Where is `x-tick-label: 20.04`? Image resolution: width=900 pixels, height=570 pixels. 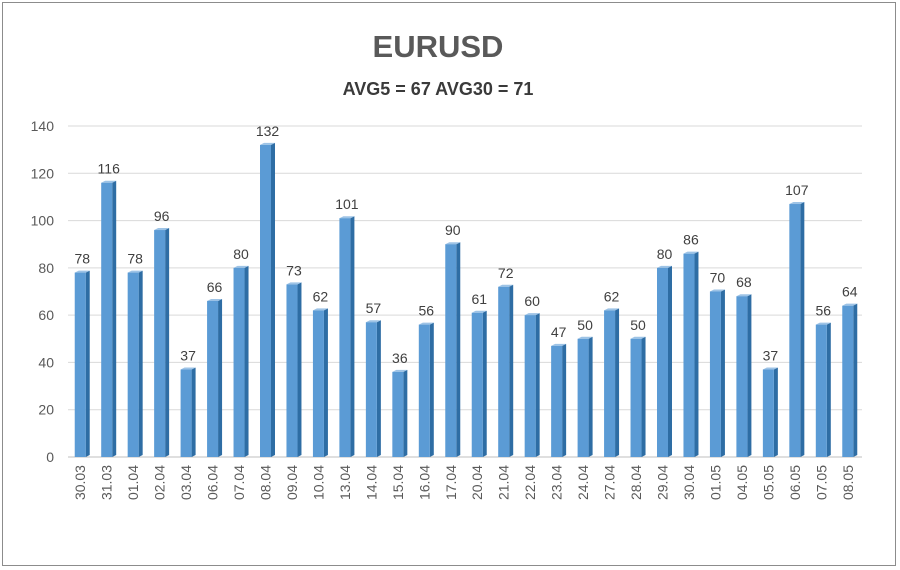
x-tick-label: 20.04 is located at coordinates (477, 482).